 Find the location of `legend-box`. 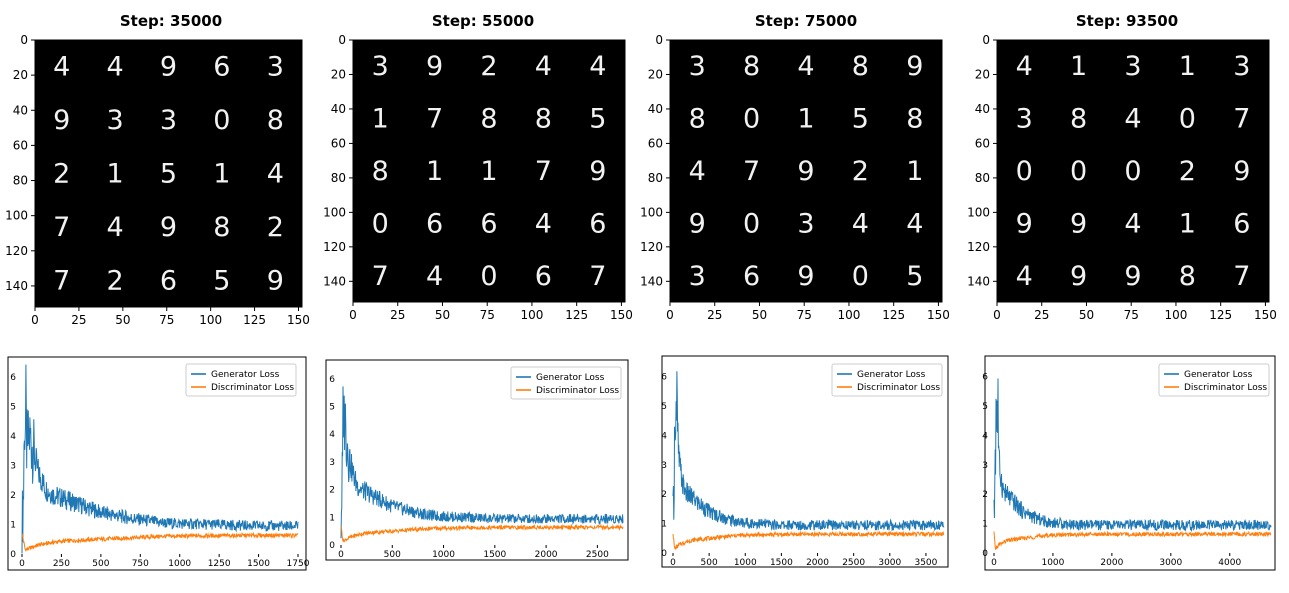

legend-box is located at coordinates (1214, 380).